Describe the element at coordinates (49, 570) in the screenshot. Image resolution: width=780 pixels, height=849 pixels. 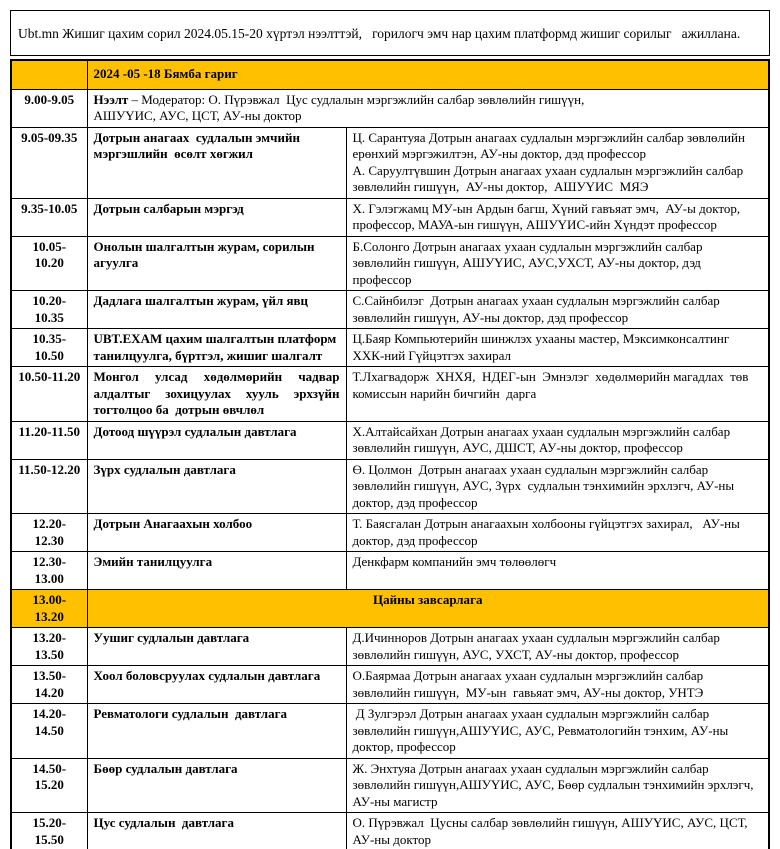
I see `time-cell: 12.30-13.00` at that location.